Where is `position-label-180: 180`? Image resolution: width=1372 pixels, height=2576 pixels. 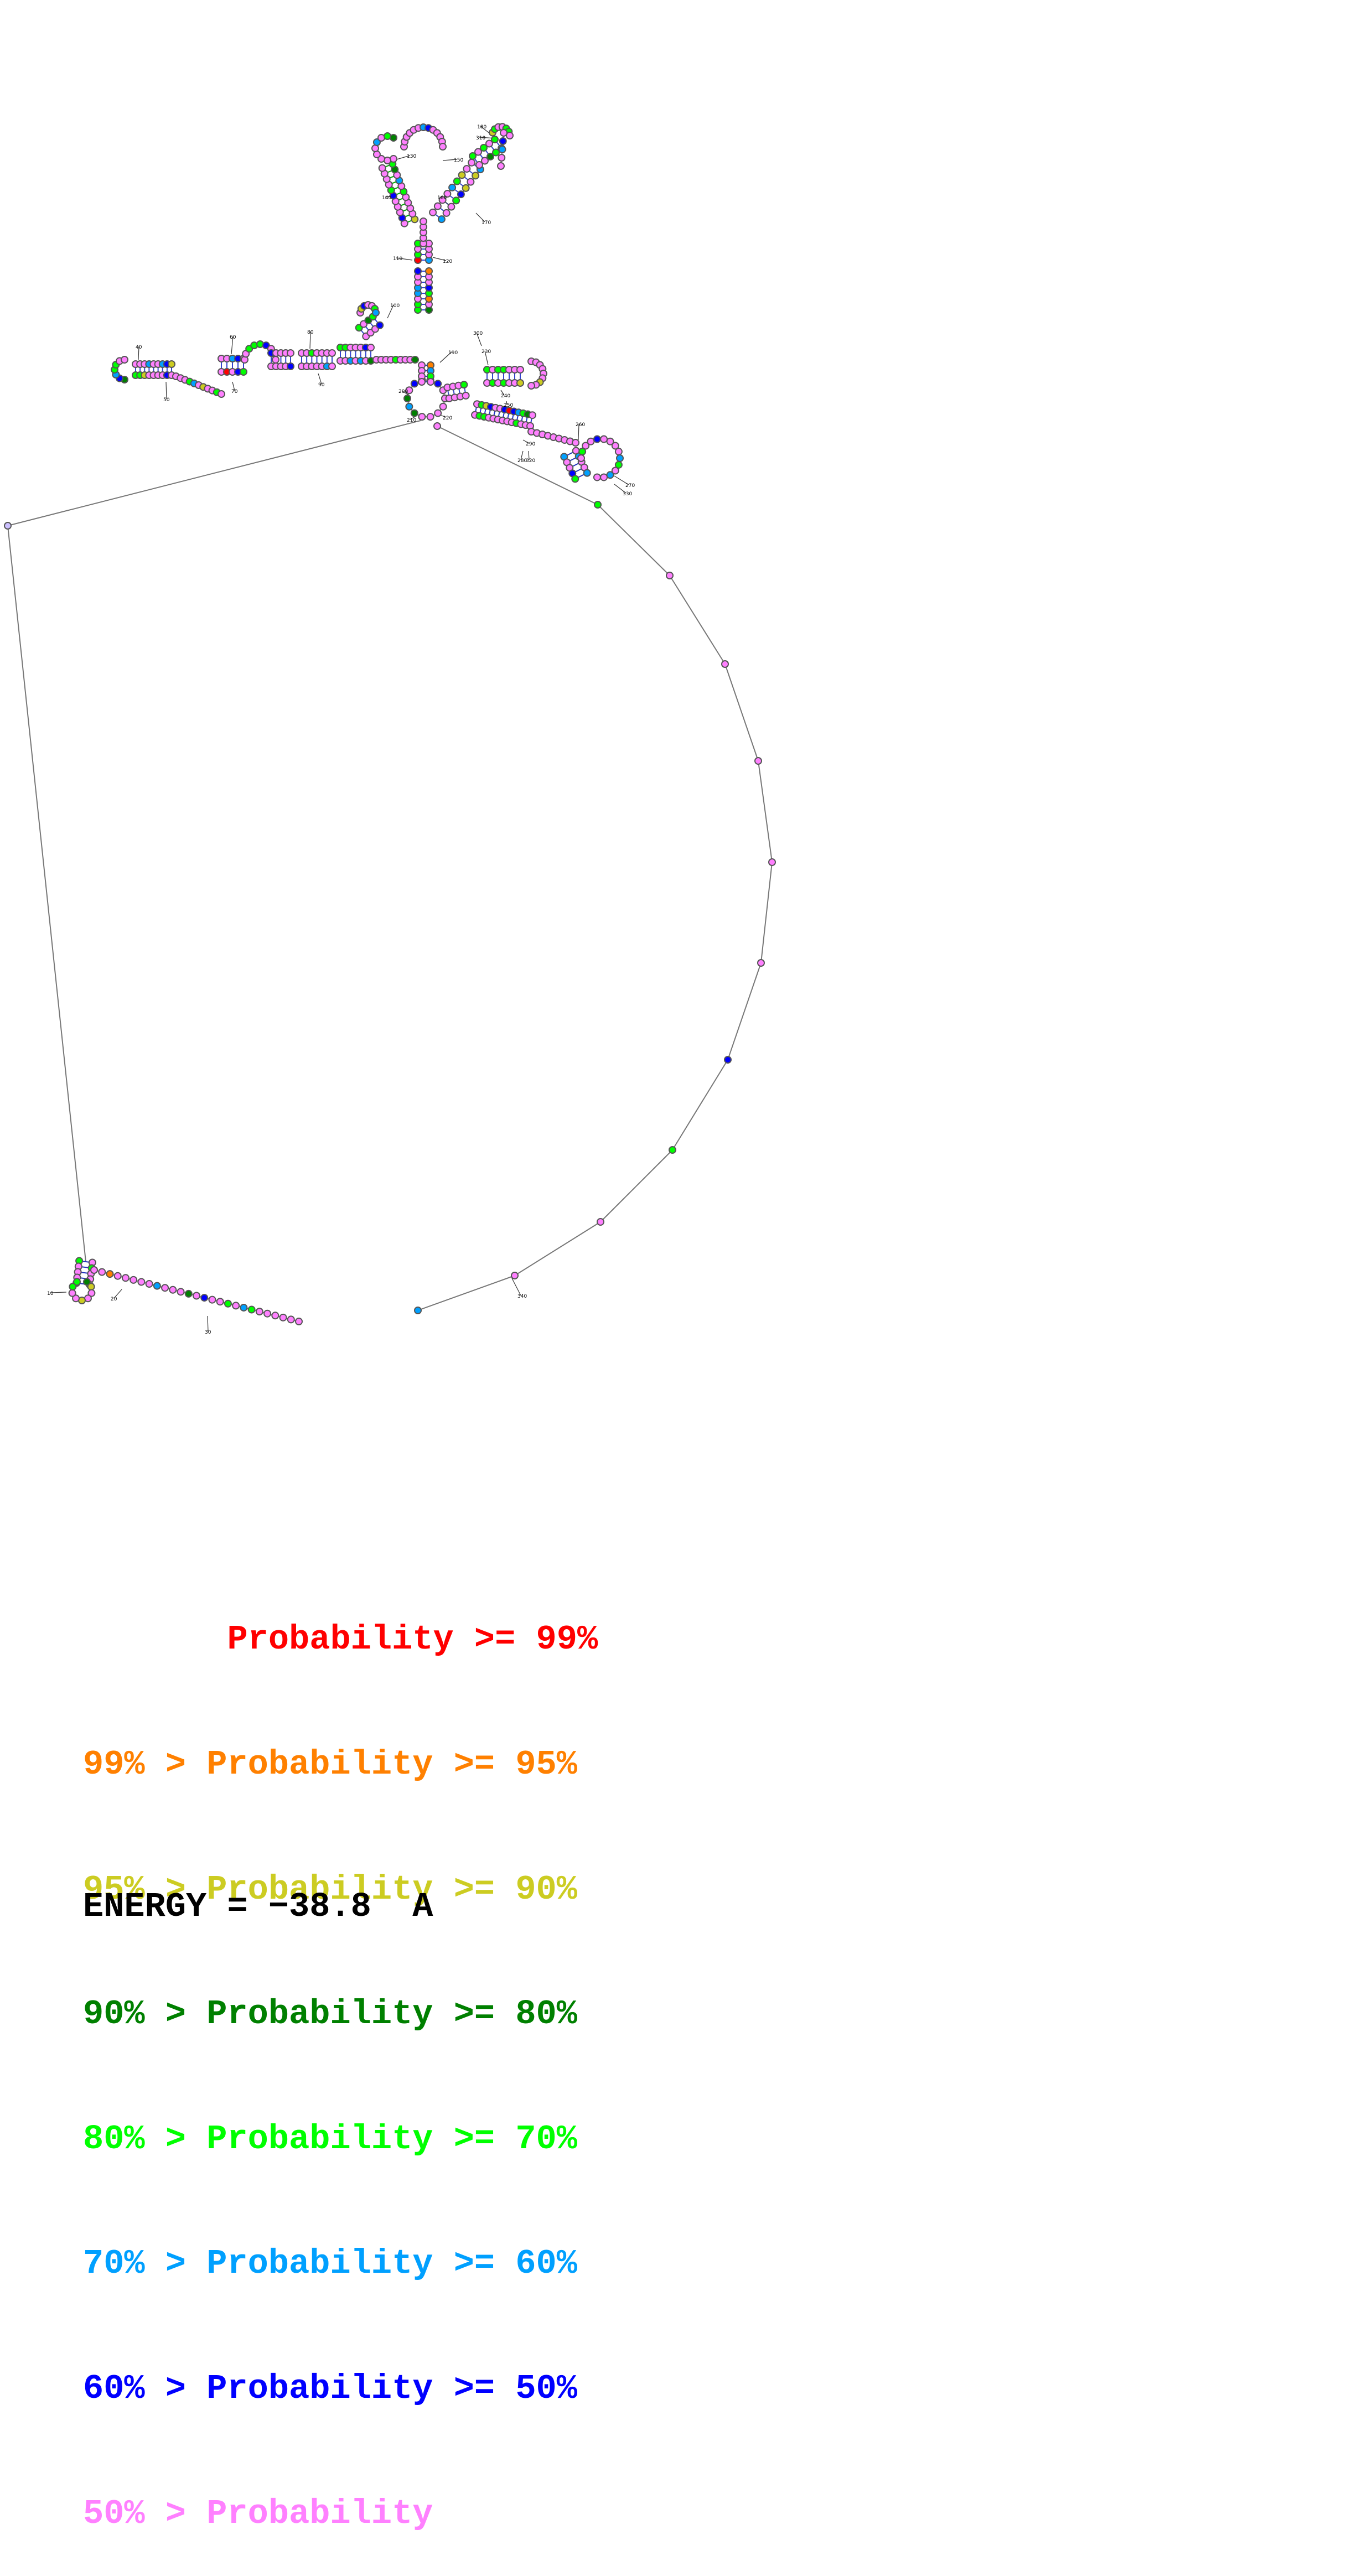 position-label-180: 180 is located at coordinates (481, 127).